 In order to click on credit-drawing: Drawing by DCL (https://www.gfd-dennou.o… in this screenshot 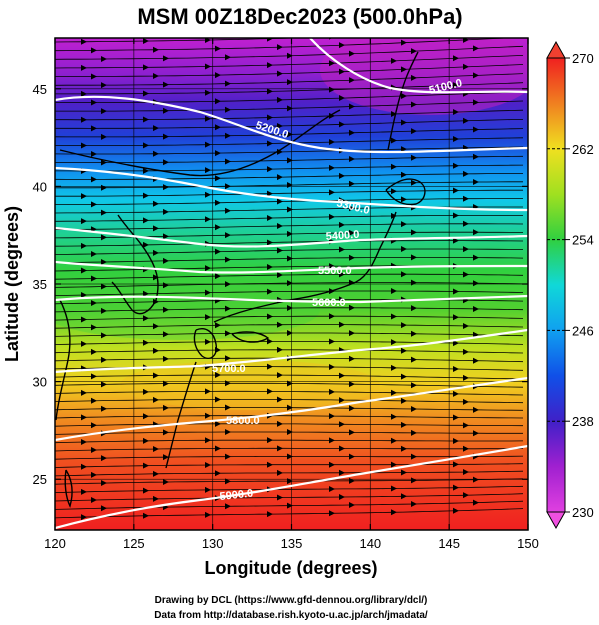, I will do `click(291, 600)`.